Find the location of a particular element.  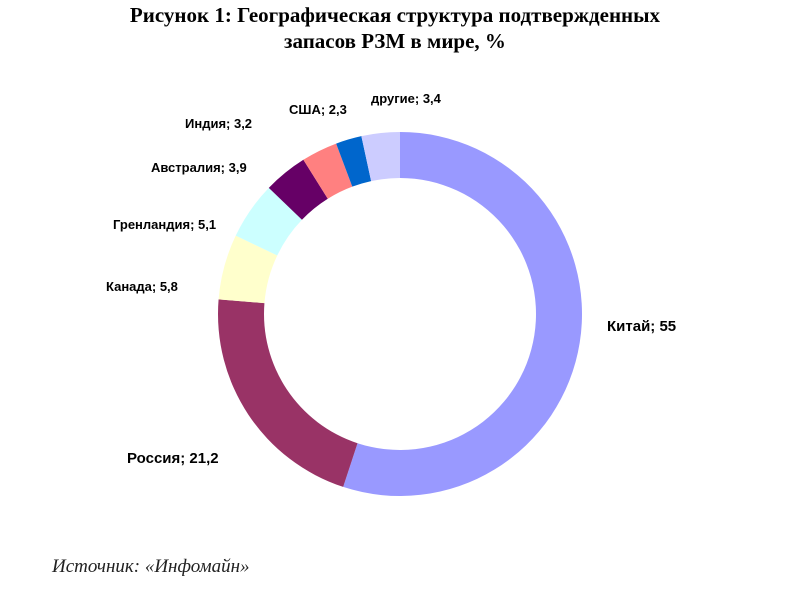

slice-label-3: Канада; 5,8 is located at coordinates (142, 286).